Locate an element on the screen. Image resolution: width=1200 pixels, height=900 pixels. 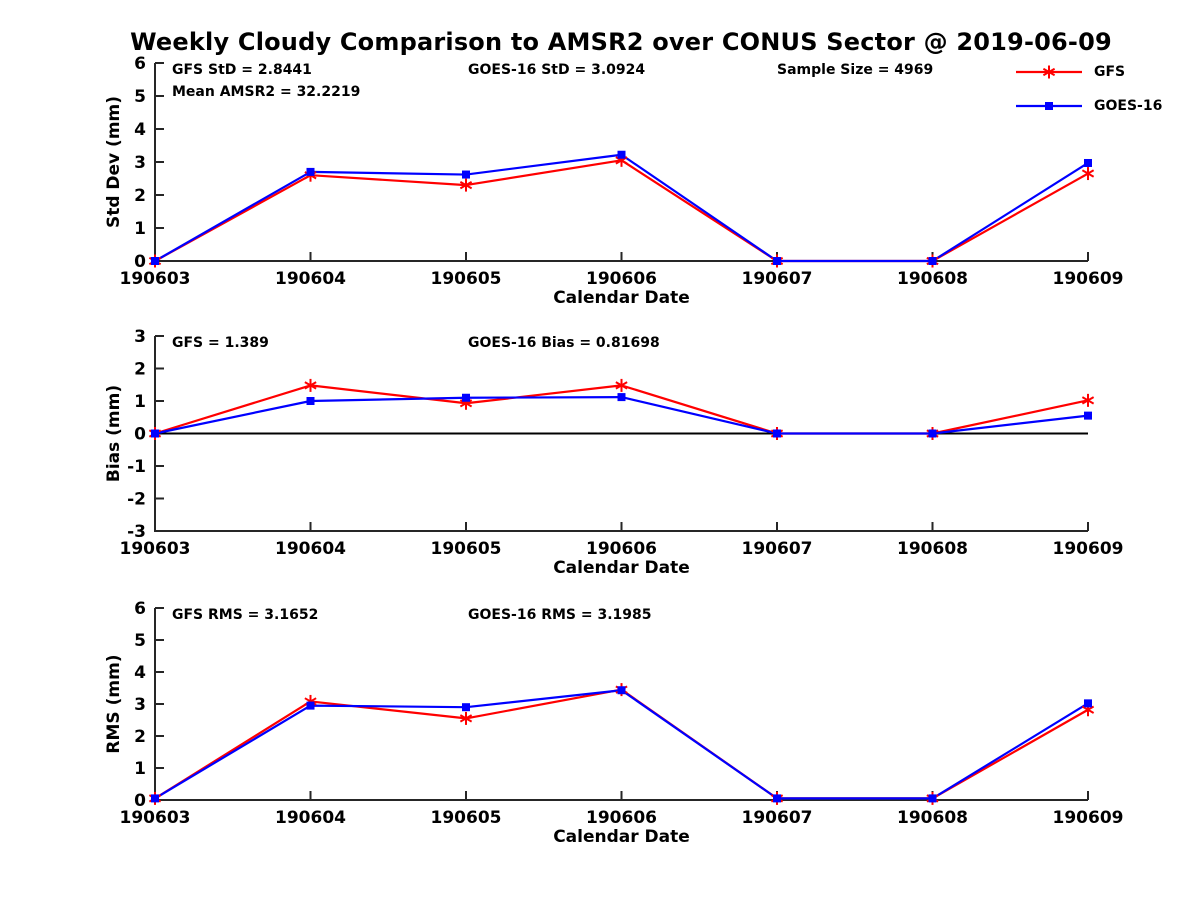
legend-item-goes16: GOES-16 is located at coordinates (1088, 106).